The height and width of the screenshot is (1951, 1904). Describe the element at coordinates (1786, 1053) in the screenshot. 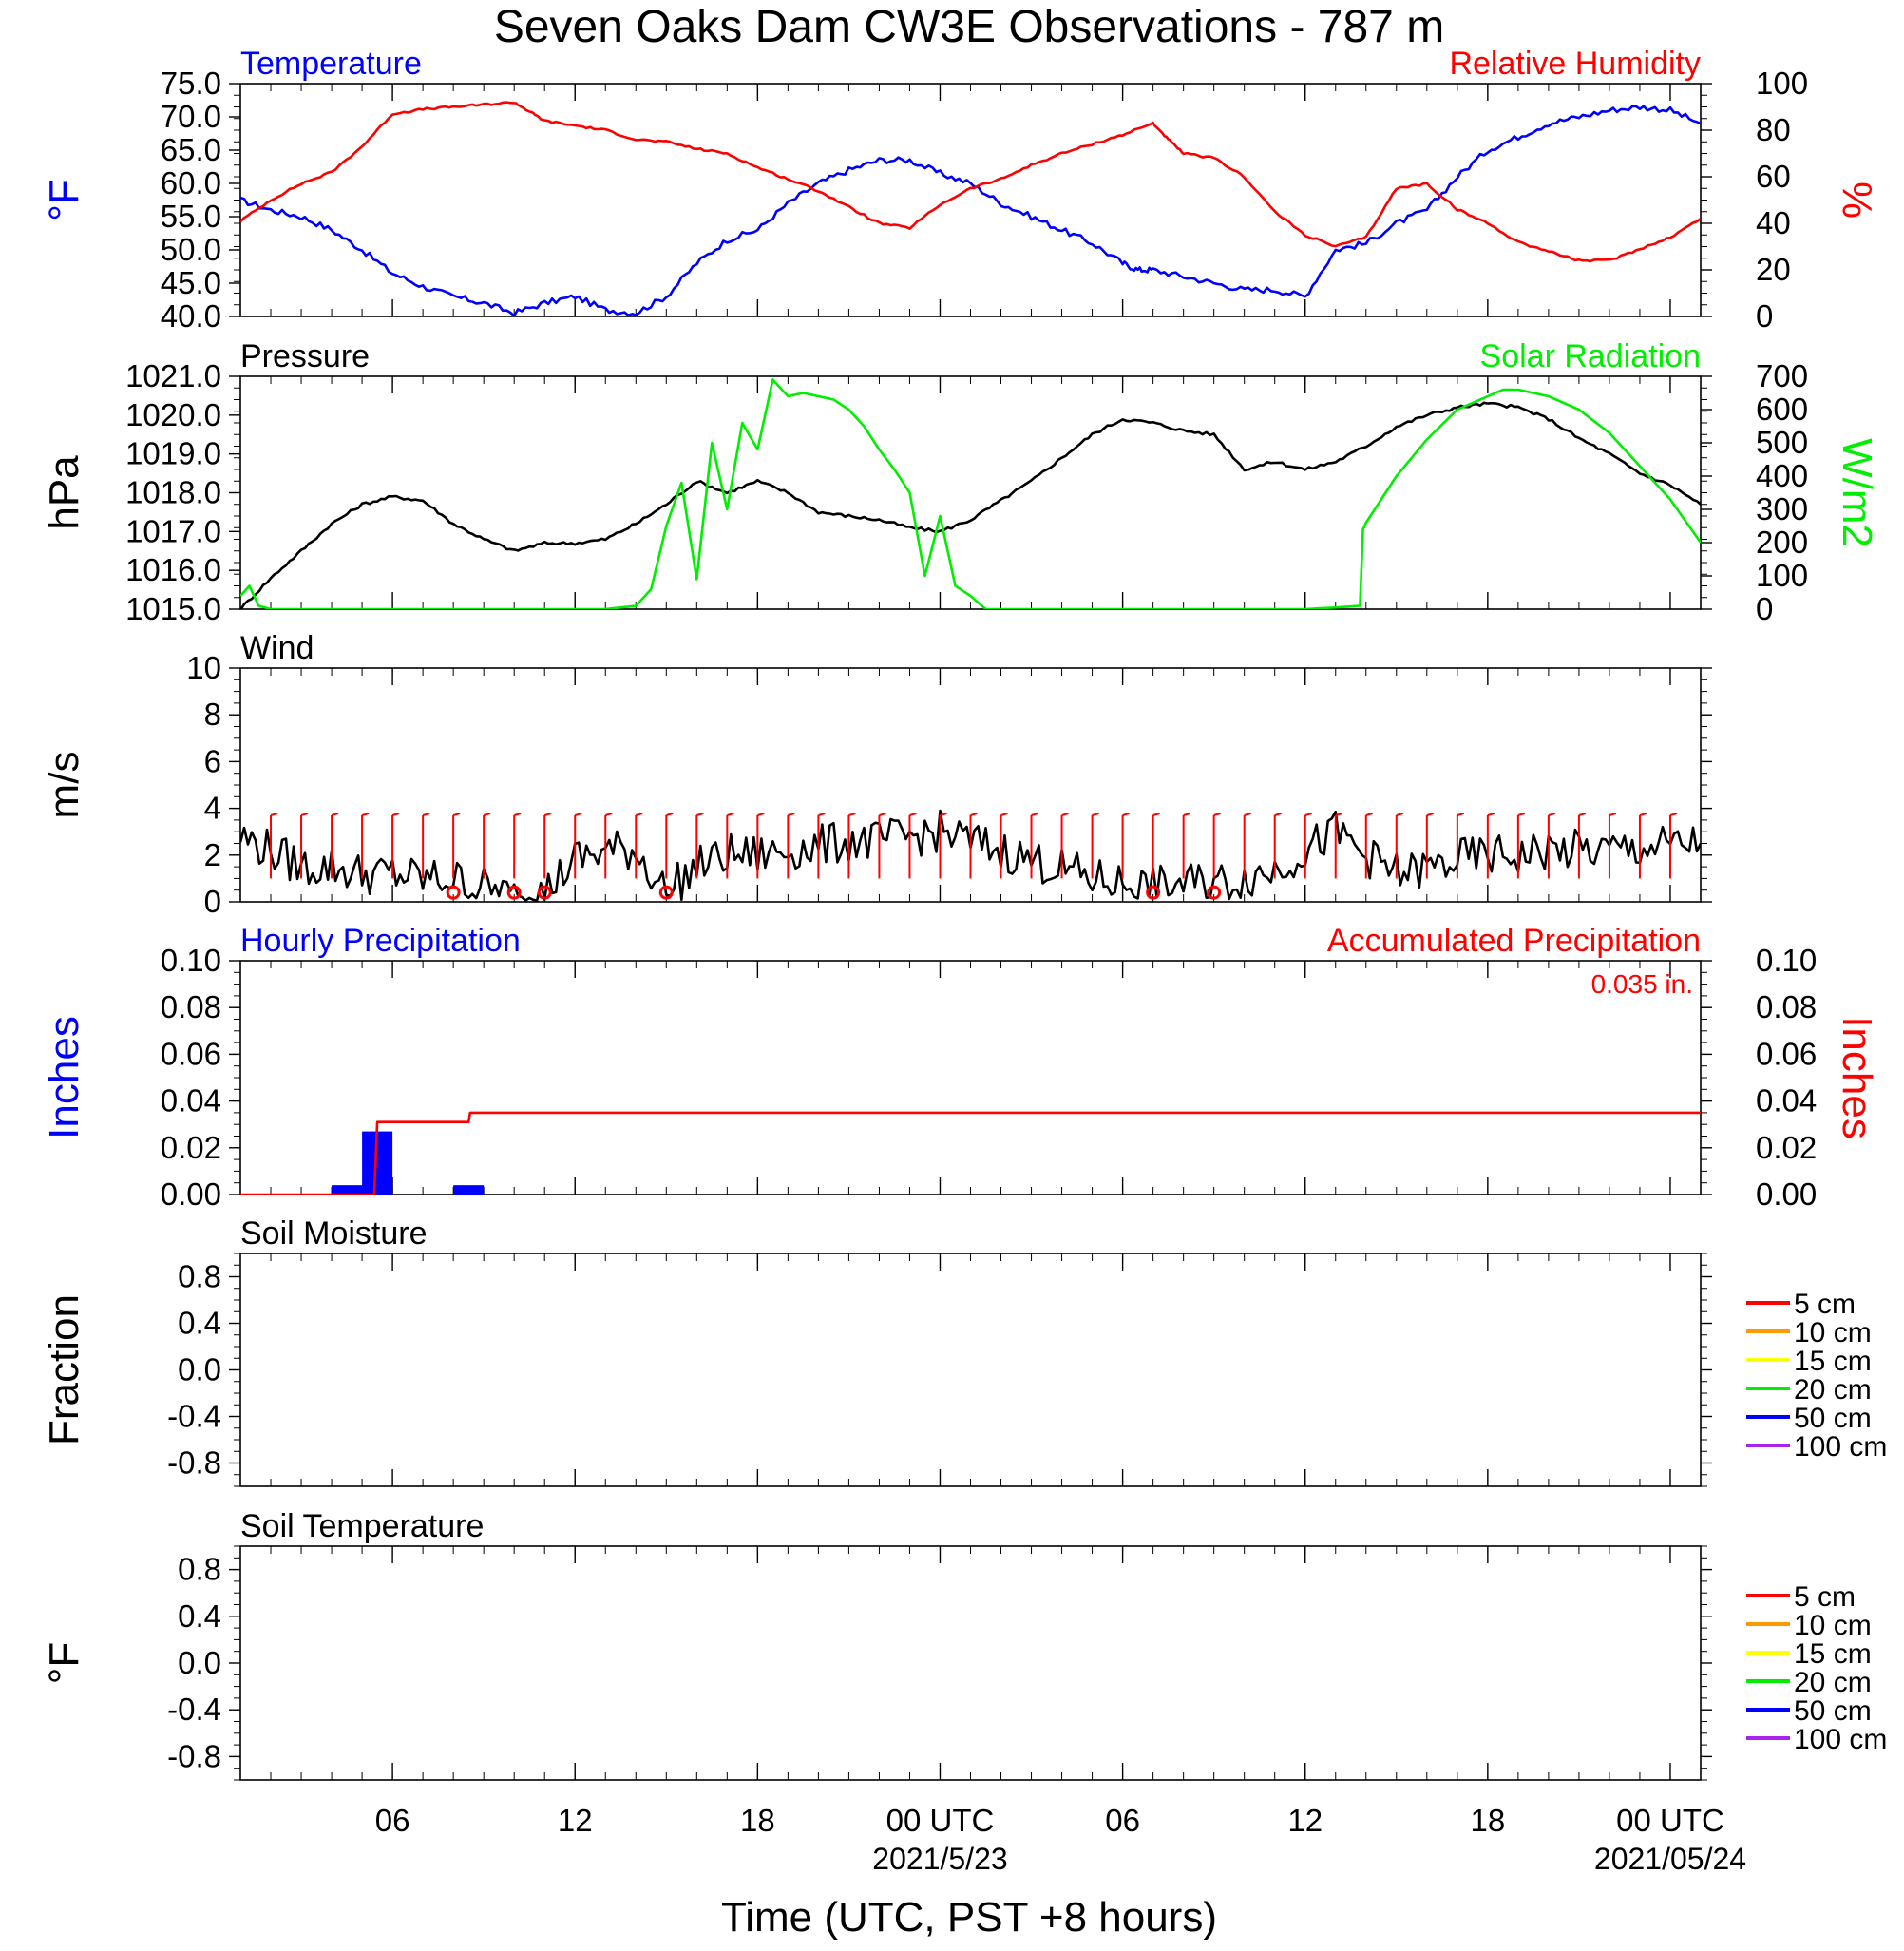

I see `y-right-tick-label: 0.06` at that location.